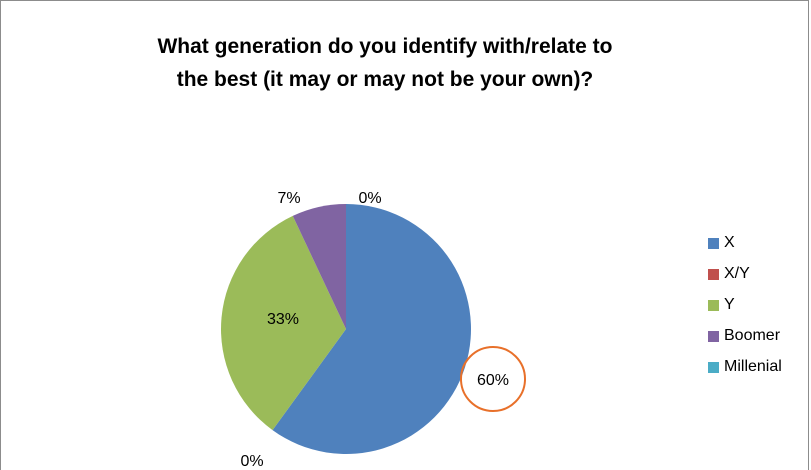 This screenshot has width=811, height=470. I want to click on data-label-boomer: 7%, so click(288, 198).